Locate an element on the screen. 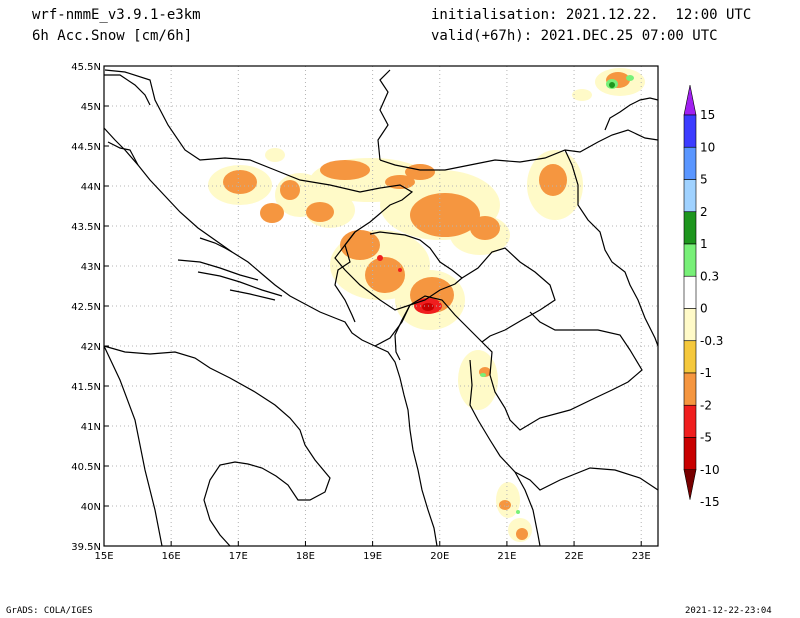  colorbar-top-arrow is located at coordinates (690, 100).